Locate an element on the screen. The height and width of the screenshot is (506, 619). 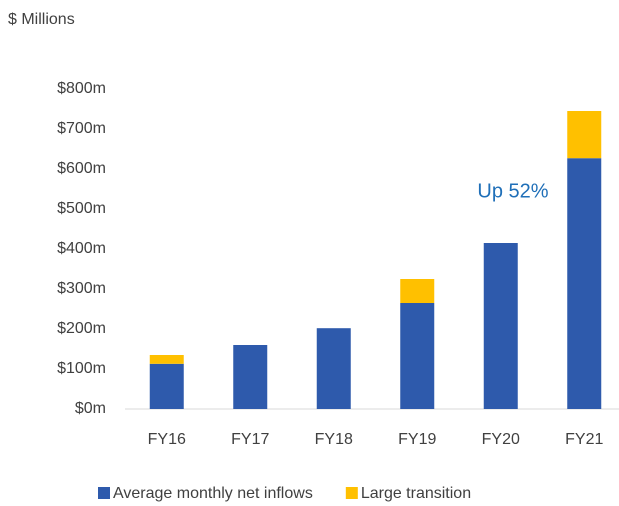
y-tick-label: $300m is located at coordinates (81, 288).